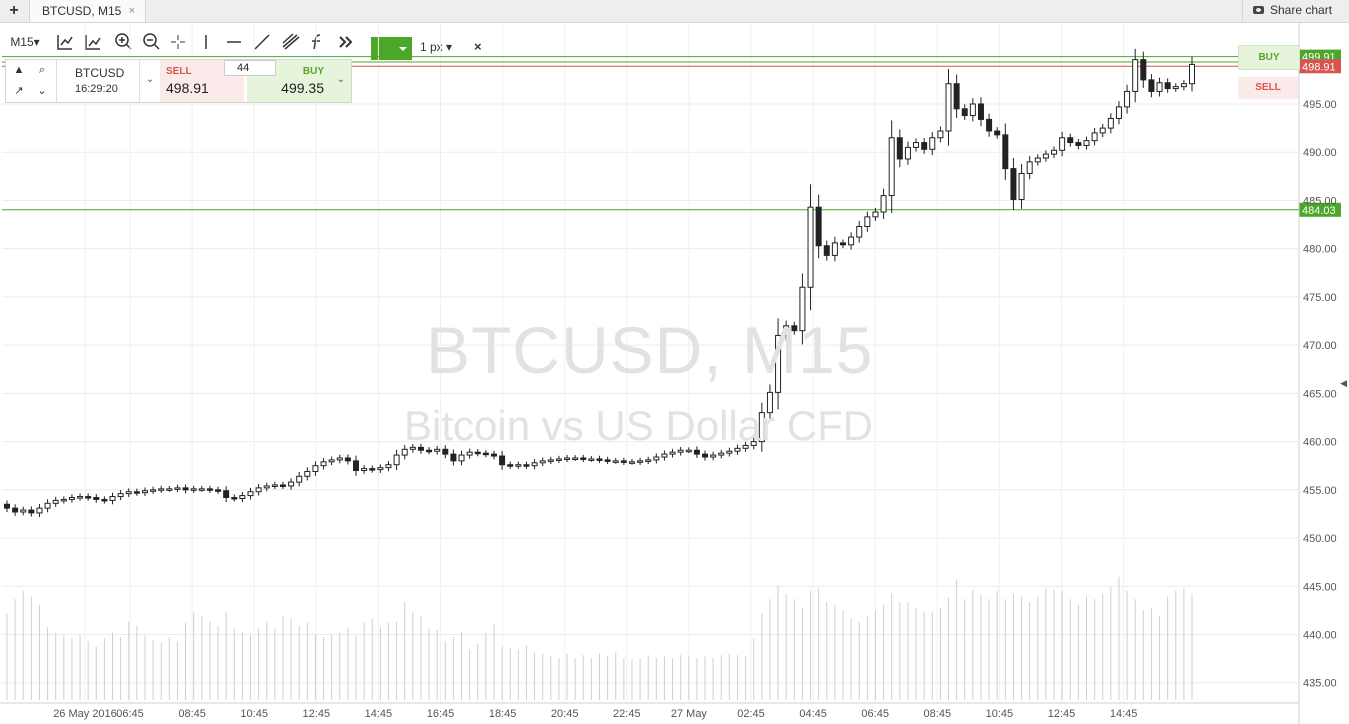 This screenshot has height=724, width=1349. What do you see at coordinates (96, 89) in the screenshot?
I see `server-time: 16:29:20` at bounding box center [96, 89].